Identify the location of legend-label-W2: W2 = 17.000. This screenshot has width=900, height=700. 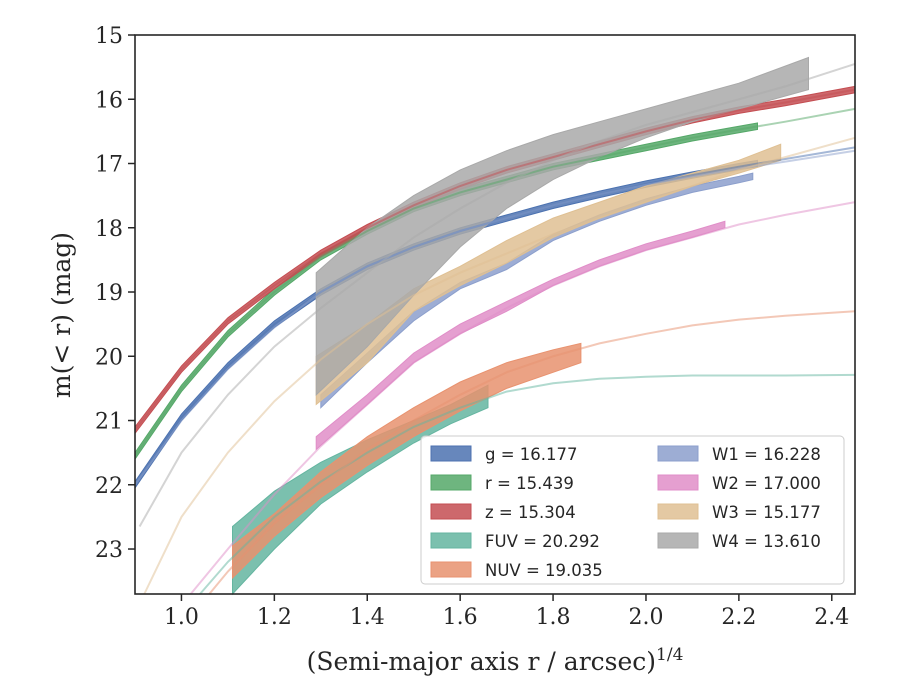
(766, 483).